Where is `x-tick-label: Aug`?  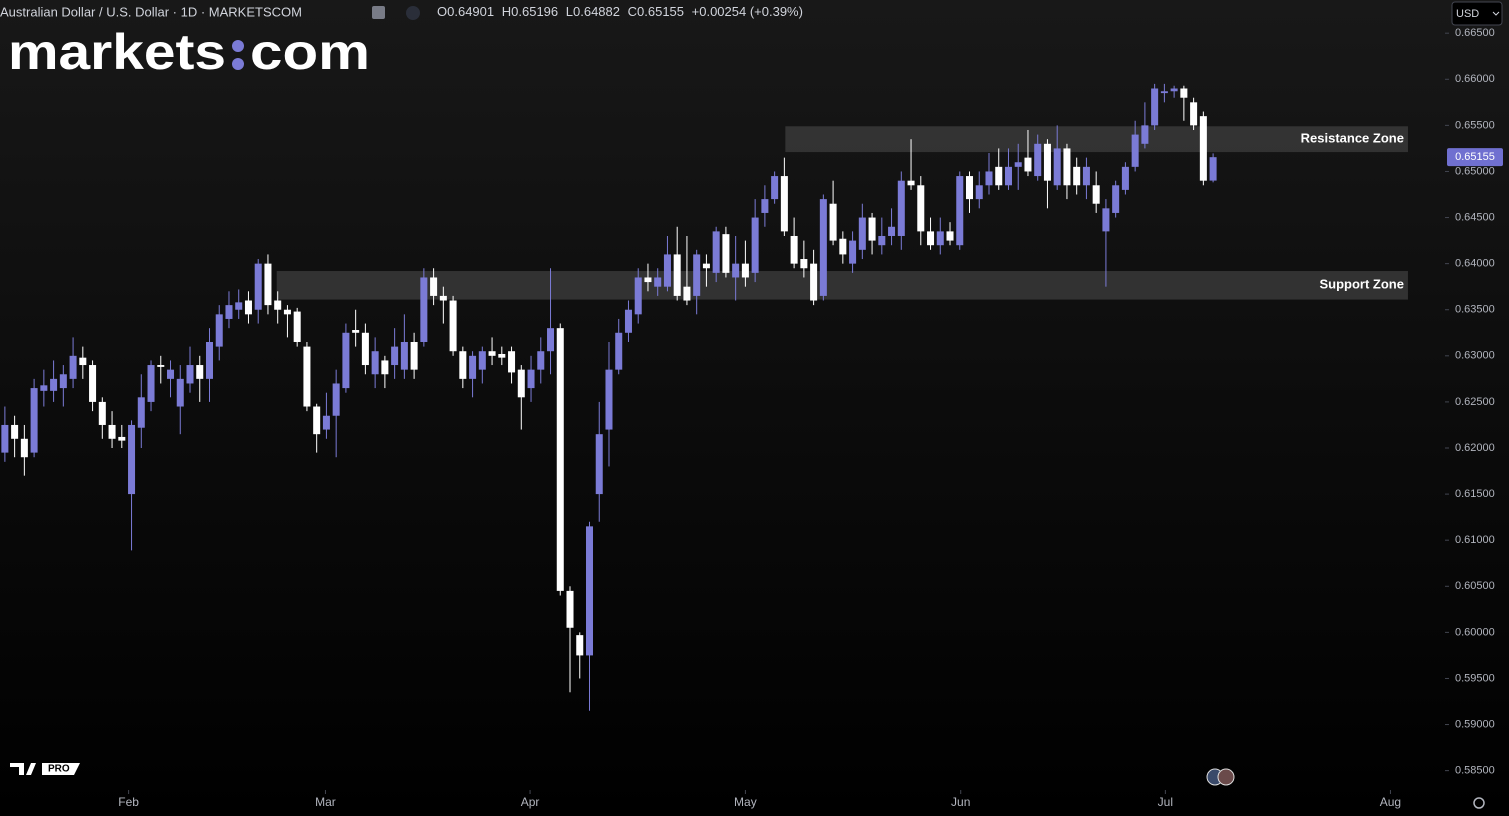
x-tick-label: Aug is located at coordinates (1390, 802).